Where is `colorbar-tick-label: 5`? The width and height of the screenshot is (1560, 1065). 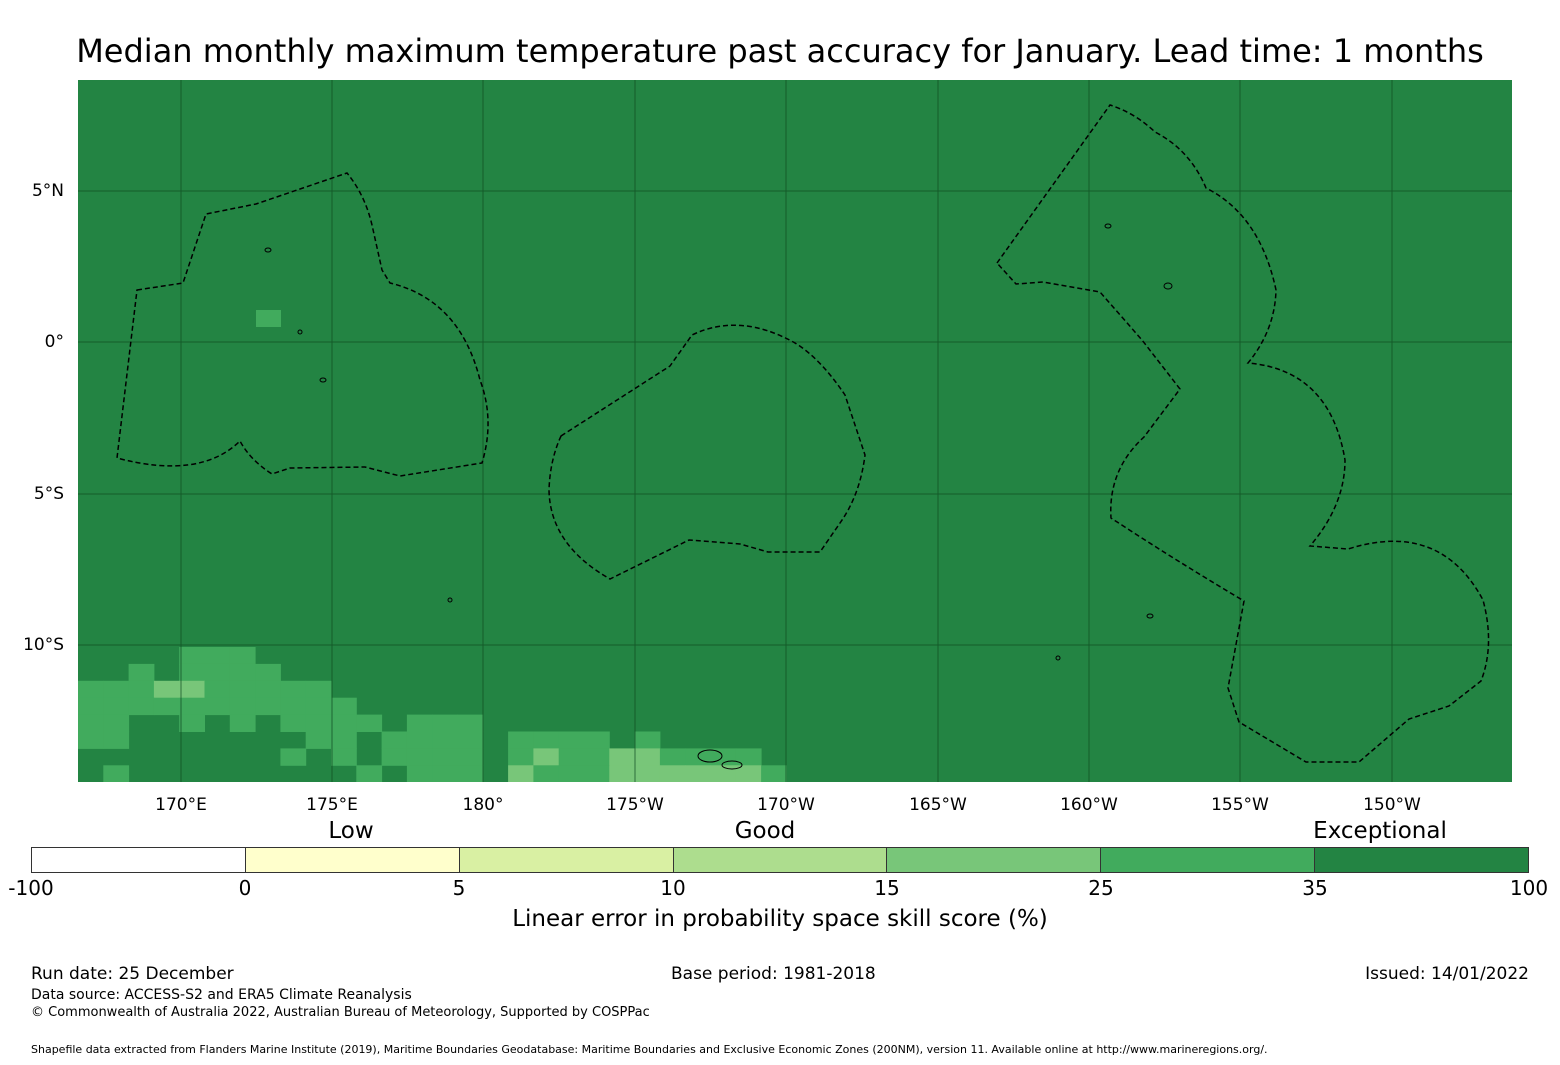
colorbar-tick-label: 5 is located at coordinates (459, 888).